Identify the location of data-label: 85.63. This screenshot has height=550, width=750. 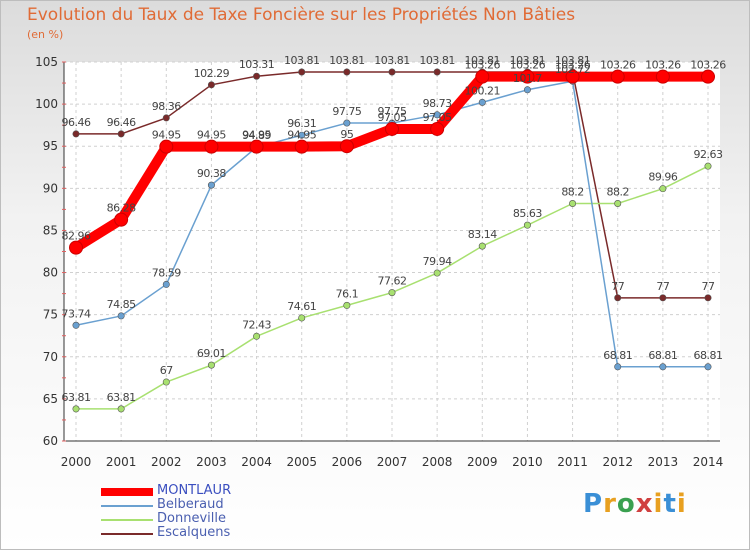
(527, 213).